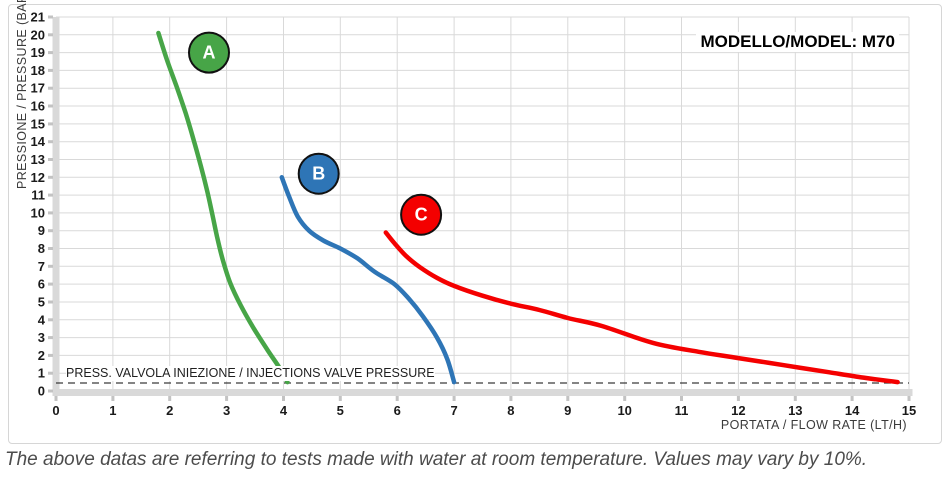 Image resolution: width=952 pixels, height=484 pixels. I want to click on series-B-badge-letter: B, so click(318, 174).